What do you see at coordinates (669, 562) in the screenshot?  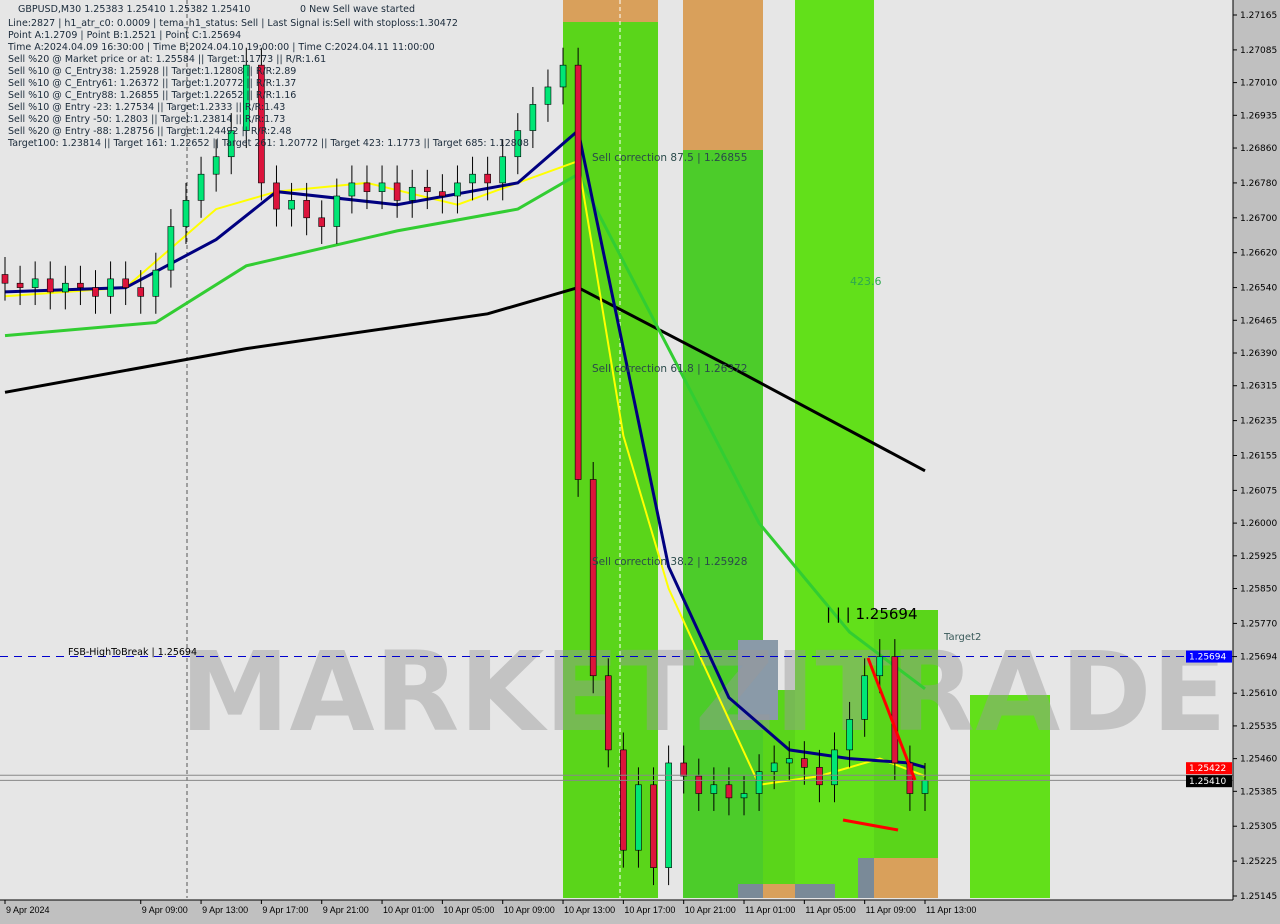 I see `correction-382-label: Sell correction 38.2 | 1.25928` at bounding box center [669, 562].